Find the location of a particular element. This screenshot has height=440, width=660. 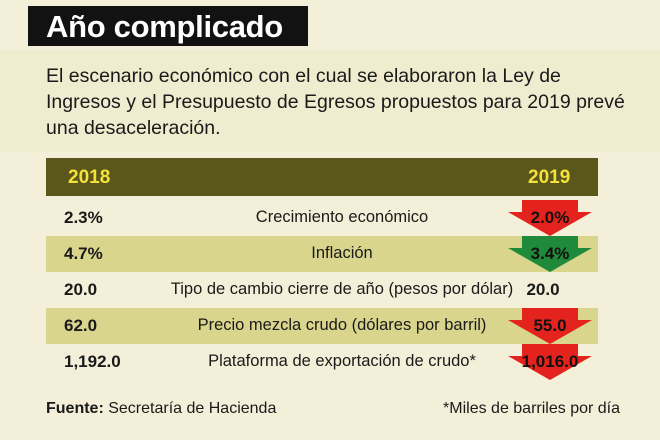

indicator-label: Inflación is located at coordinates (342, 253).